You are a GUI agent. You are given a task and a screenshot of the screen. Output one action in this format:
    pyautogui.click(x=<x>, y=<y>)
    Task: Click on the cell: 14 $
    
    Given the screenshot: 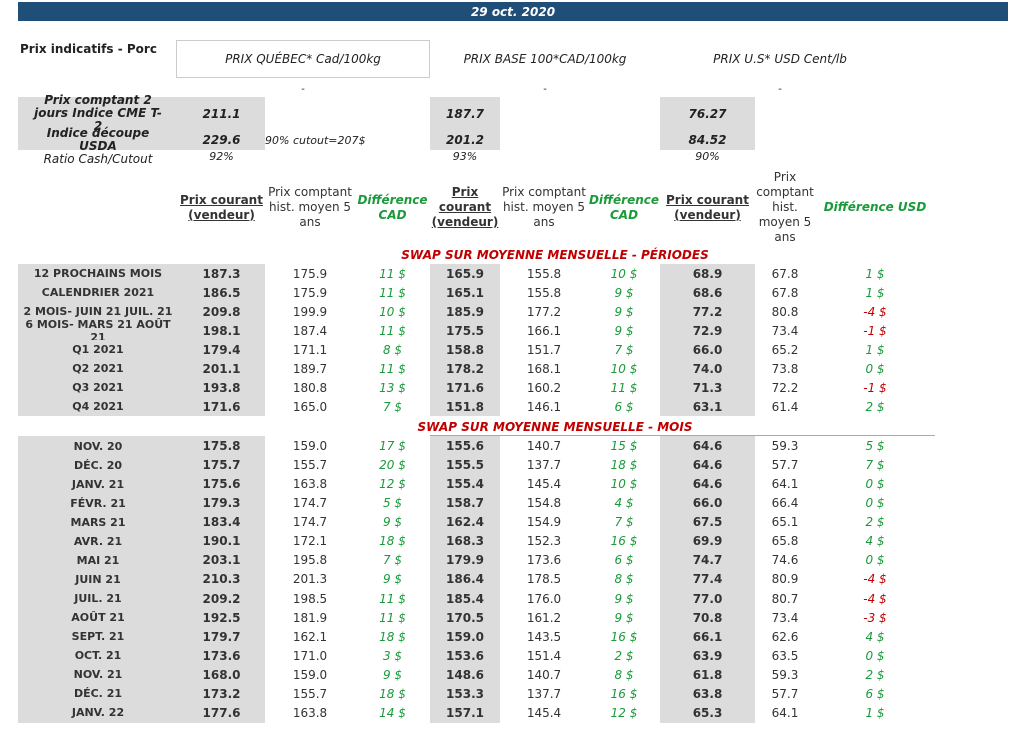 What is the action you would take?
    pyautogui.click(x=392, y=712)
    